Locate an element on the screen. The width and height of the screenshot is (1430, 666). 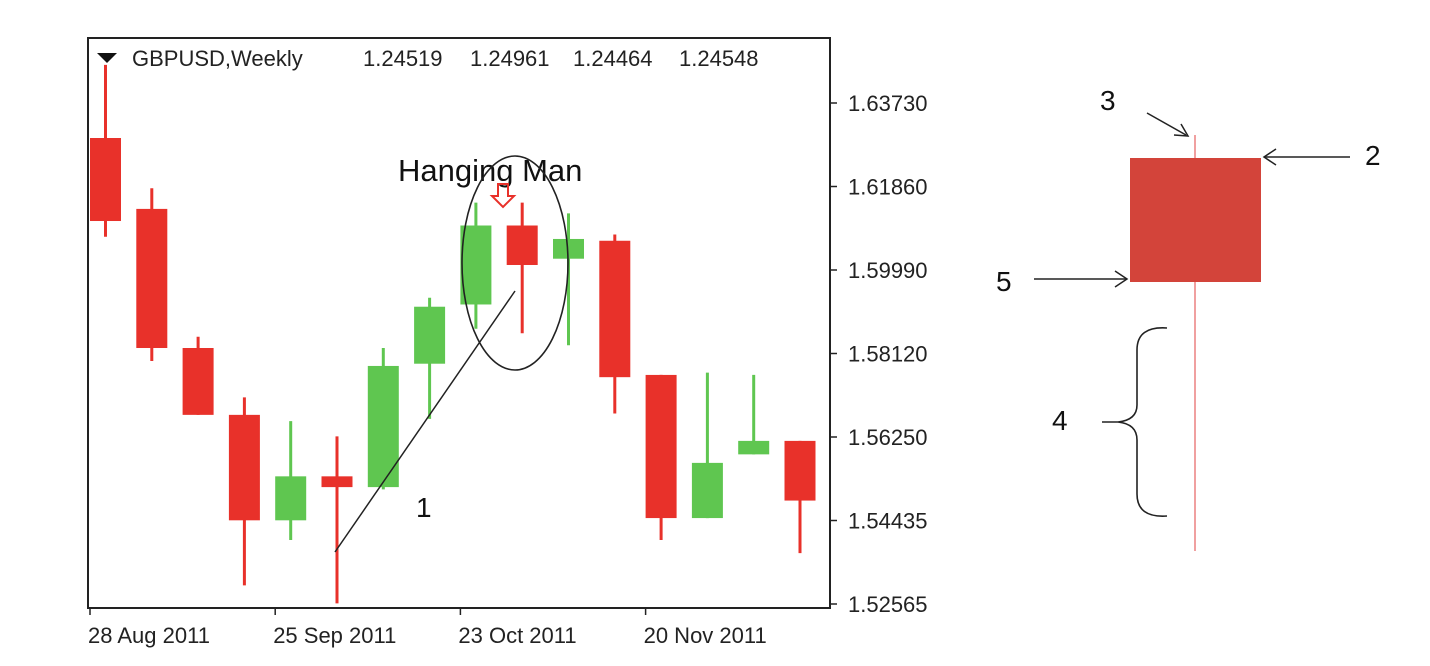
label-4: 4 is located at coordinates (1060, 420).